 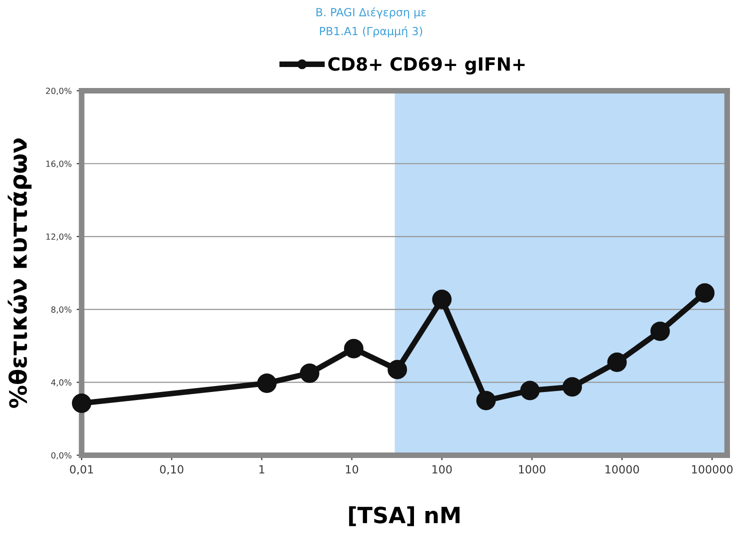 I want to click on x-tick-label: 1000, so click(x=532, y=469).